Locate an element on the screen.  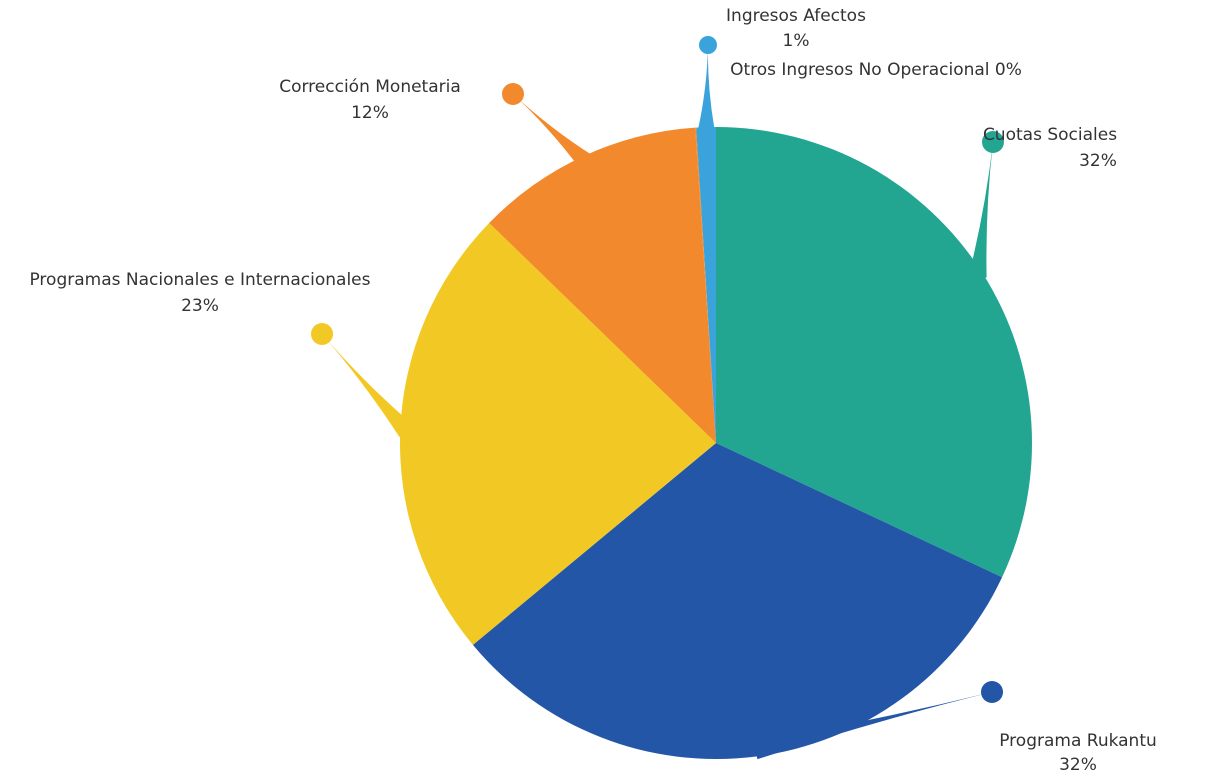
slice-label-name-3: Programas Nacionales e Internacionales is located at coordinates (199, 280).